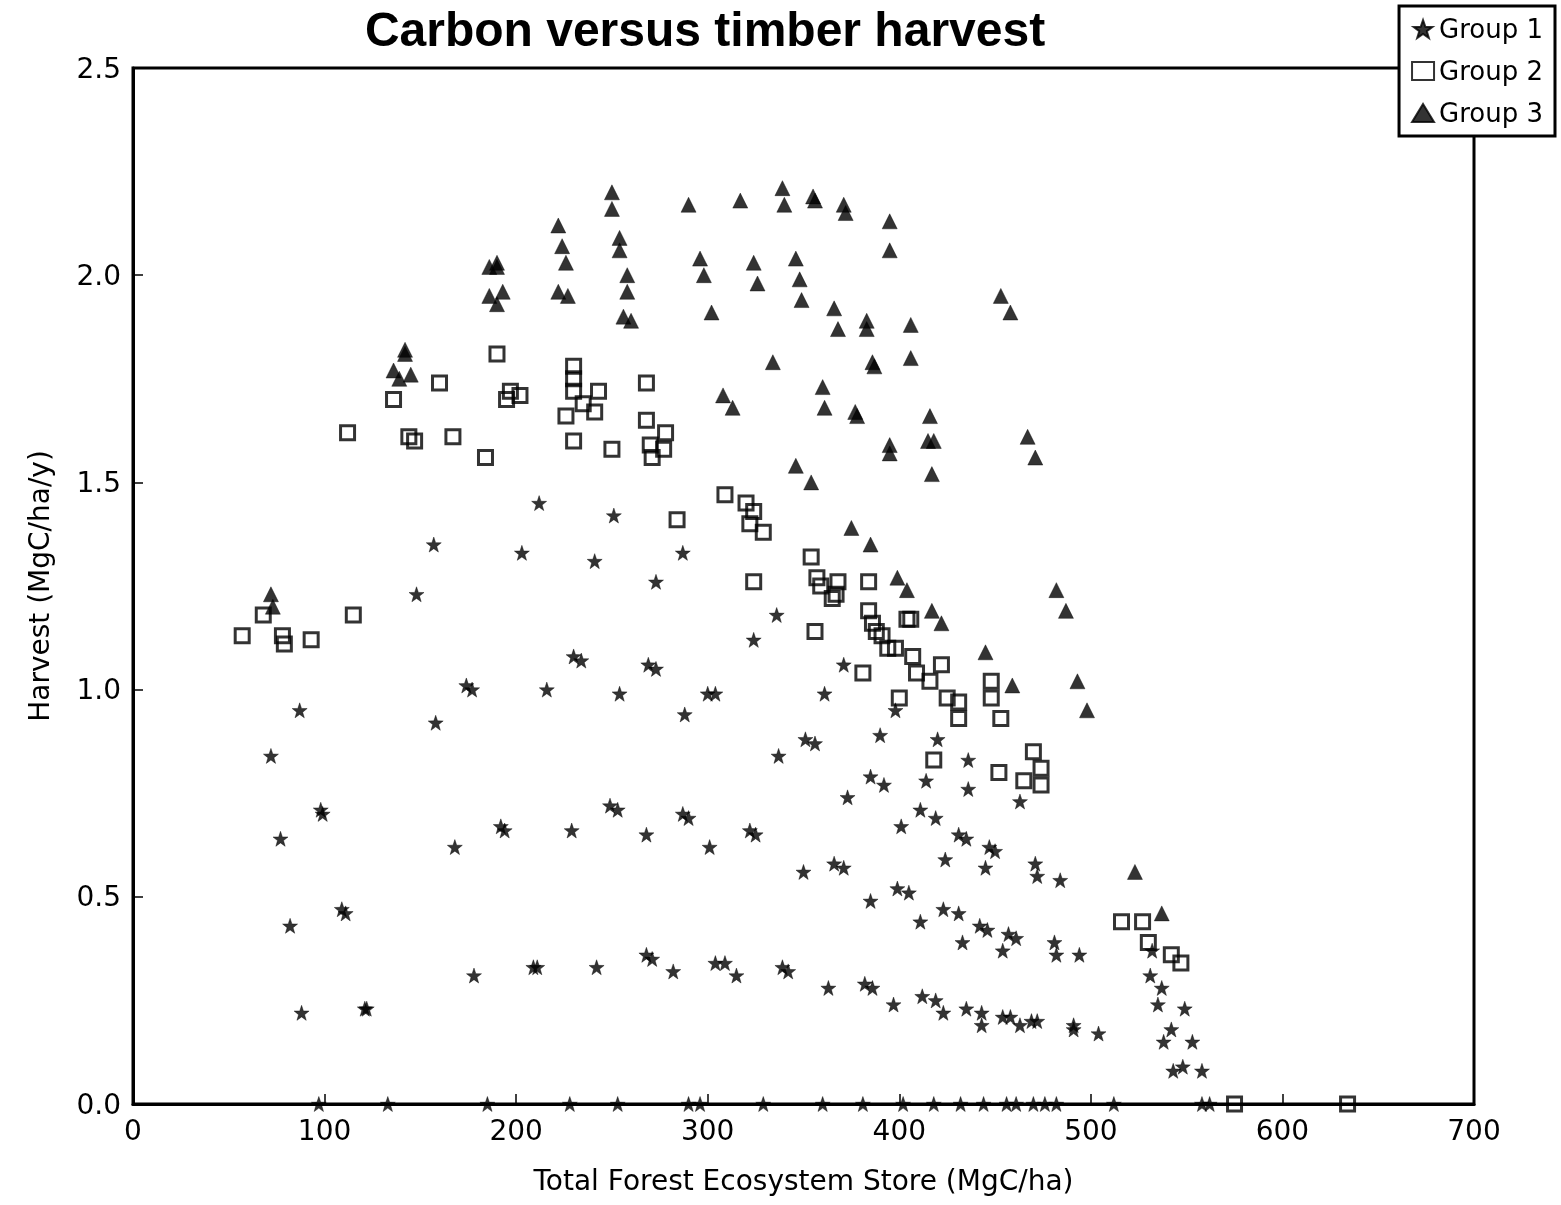 The width and height of the screenshot is (1561, 1205). Describe the element at coordinates (98, 482) in the screenshot. I see `y-tick-label: 1.5` at that location.